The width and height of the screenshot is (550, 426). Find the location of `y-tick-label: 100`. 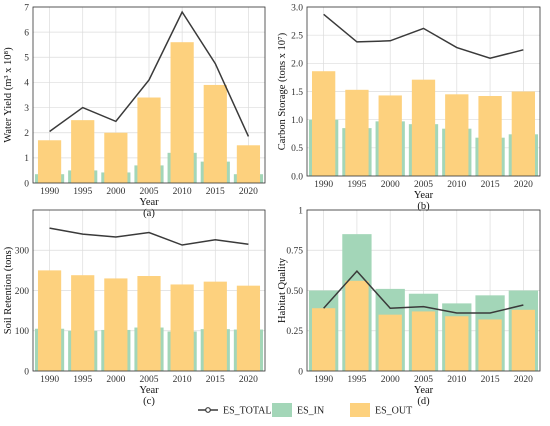

y-tick-label: 100 is located at coordinates (22, 332).